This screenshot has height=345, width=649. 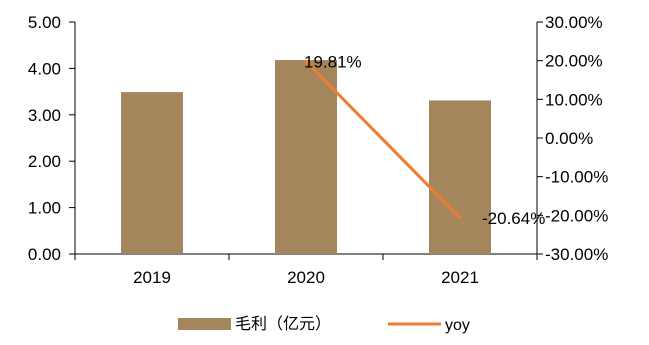 I want to click on legend-swatch-bar, so click(x=204, y=324).